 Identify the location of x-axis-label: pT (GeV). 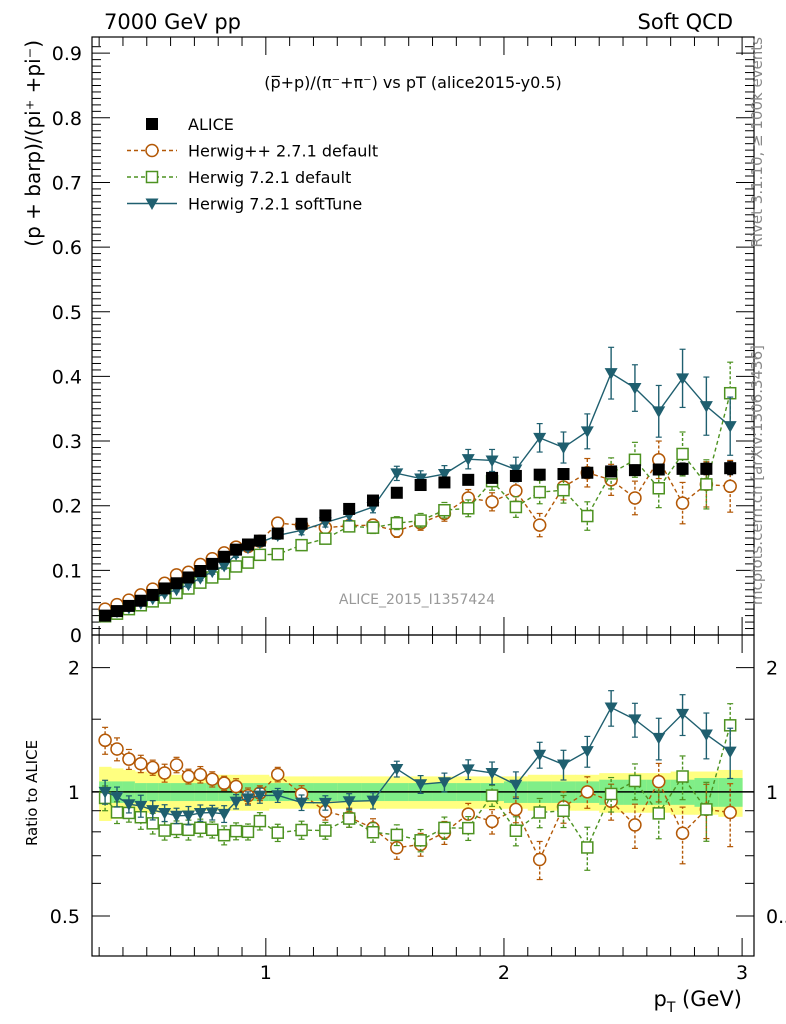
(697, 1001).